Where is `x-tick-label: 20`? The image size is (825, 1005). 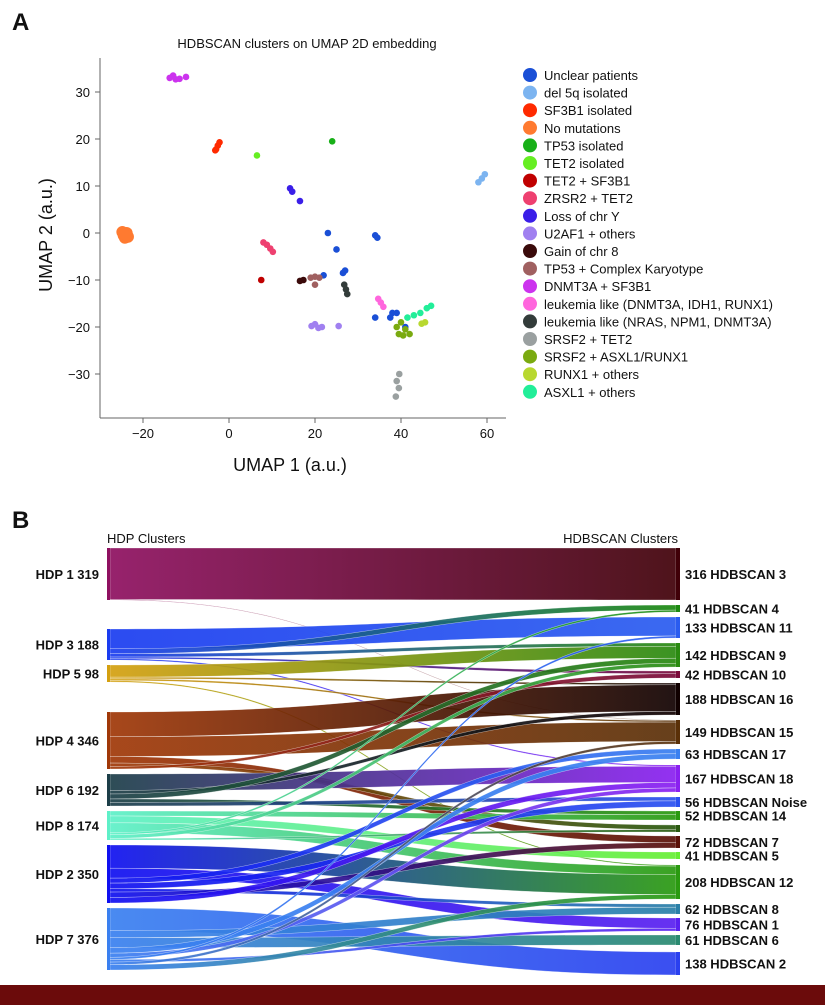 x-tick-label: 20 is located at coordinates (315, 433).